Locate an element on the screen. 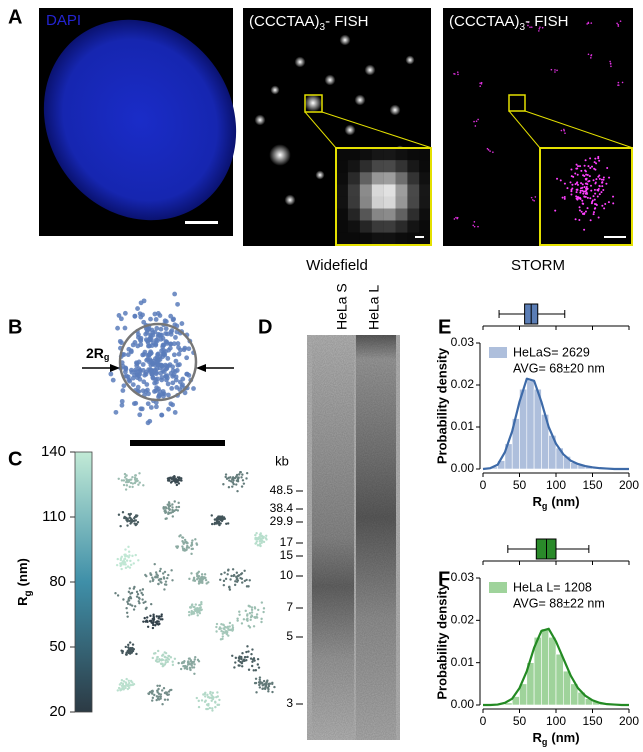 Image resolution: width=643 pixels, height=752 pixels. legend-text: AVG= 68±20 nm is located at coordinates (559, 368).